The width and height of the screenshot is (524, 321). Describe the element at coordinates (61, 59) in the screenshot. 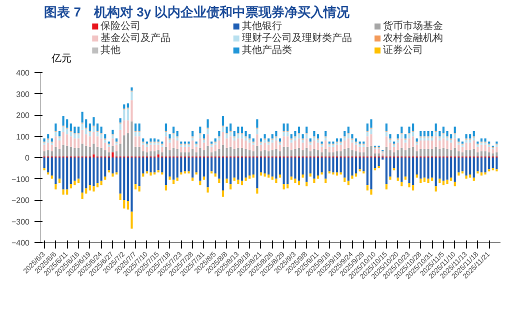

I see `y-axis-title: 亿元` at that location.